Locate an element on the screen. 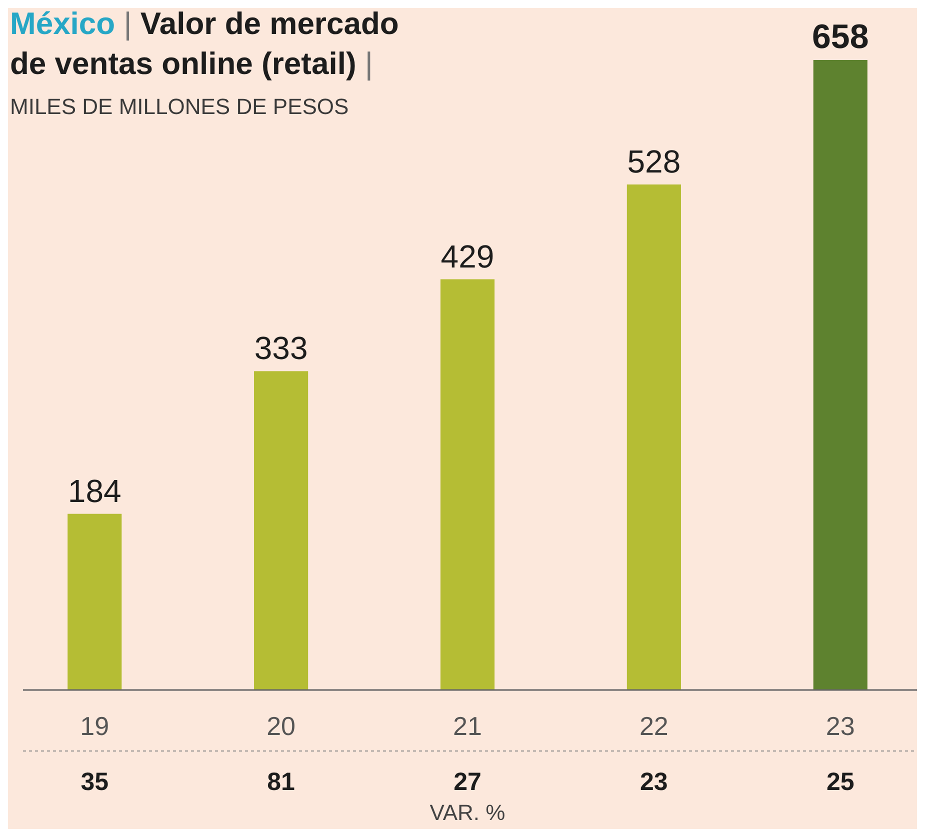 The image size is (925, 837). text: 23 is located at coordinates (654, 782).